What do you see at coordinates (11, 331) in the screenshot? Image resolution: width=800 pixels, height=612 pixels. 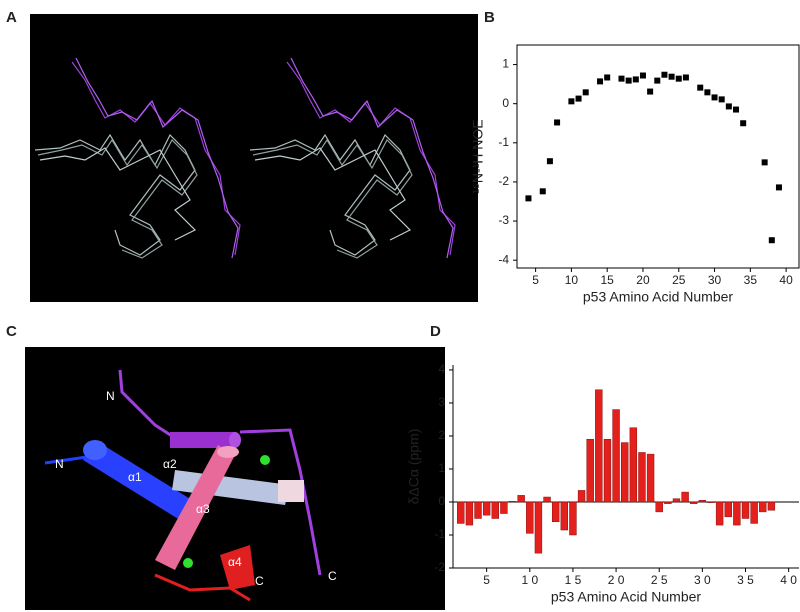 I see `panel-label: C` at bounding box center [11, 331].